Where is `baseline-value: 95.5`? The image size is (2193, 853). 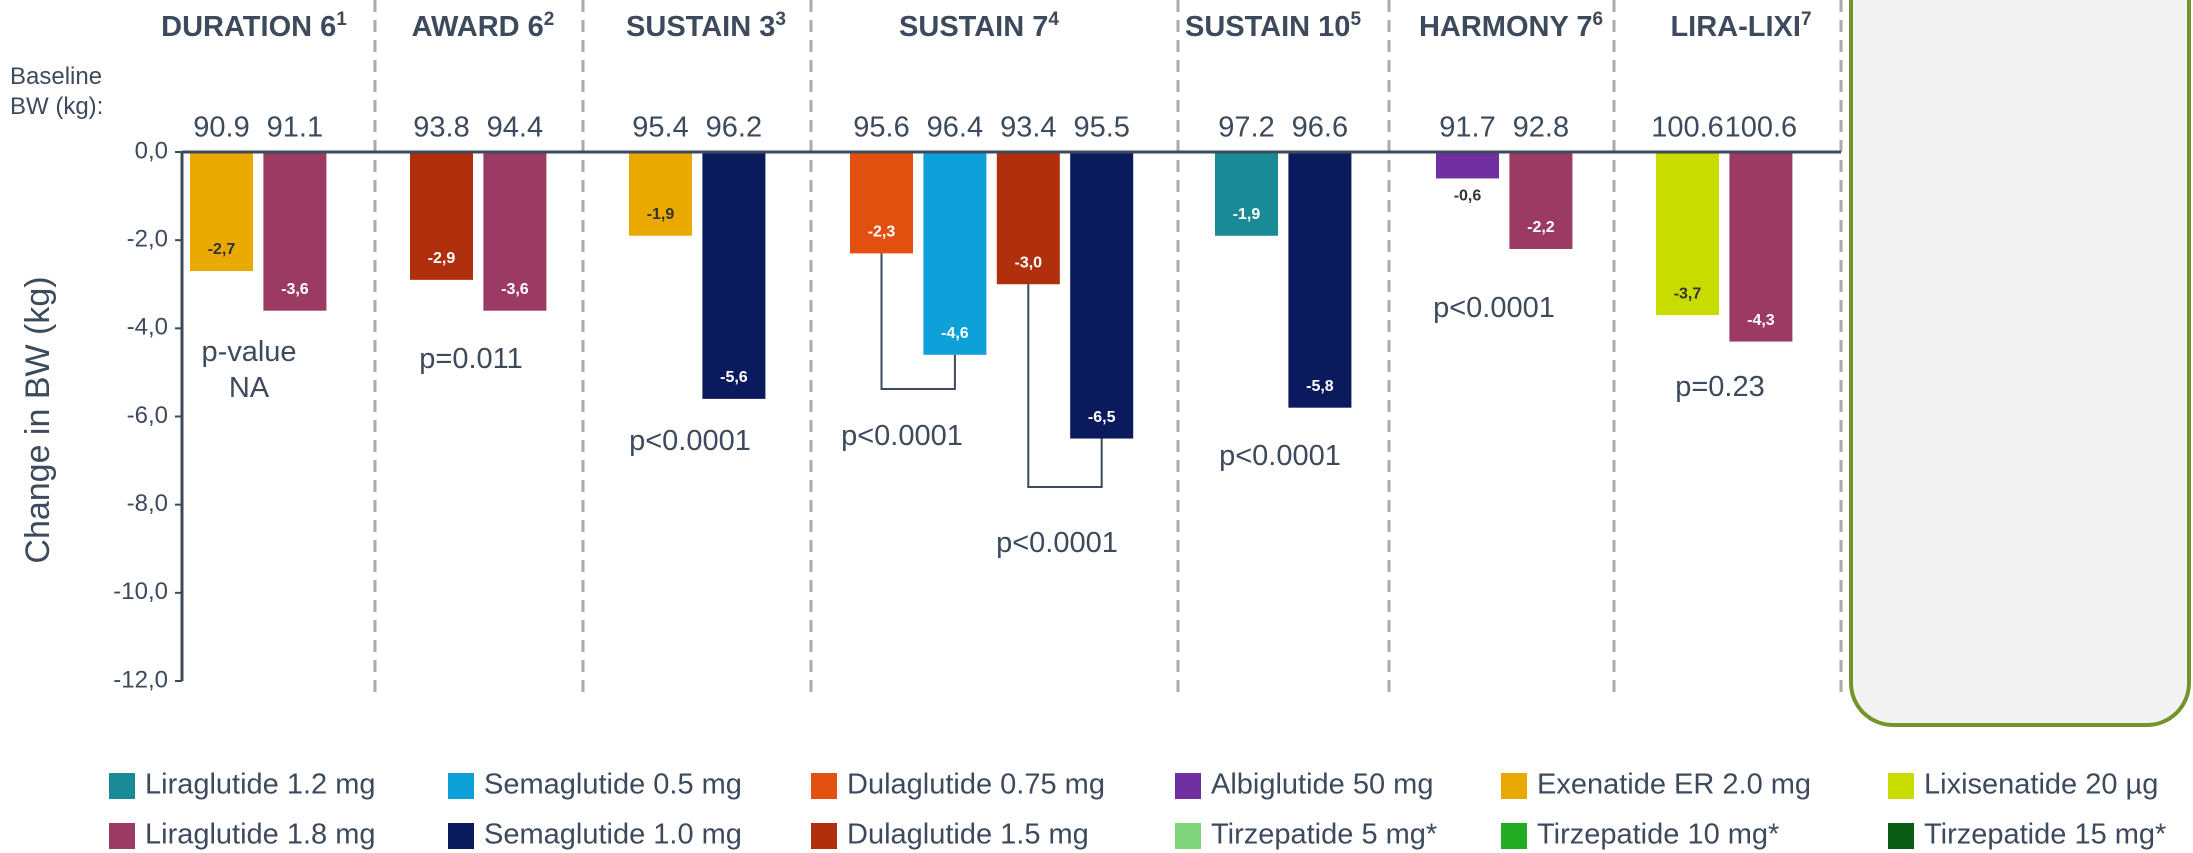
baseline-value: 95.5 is located at coordinates (1101, 128).